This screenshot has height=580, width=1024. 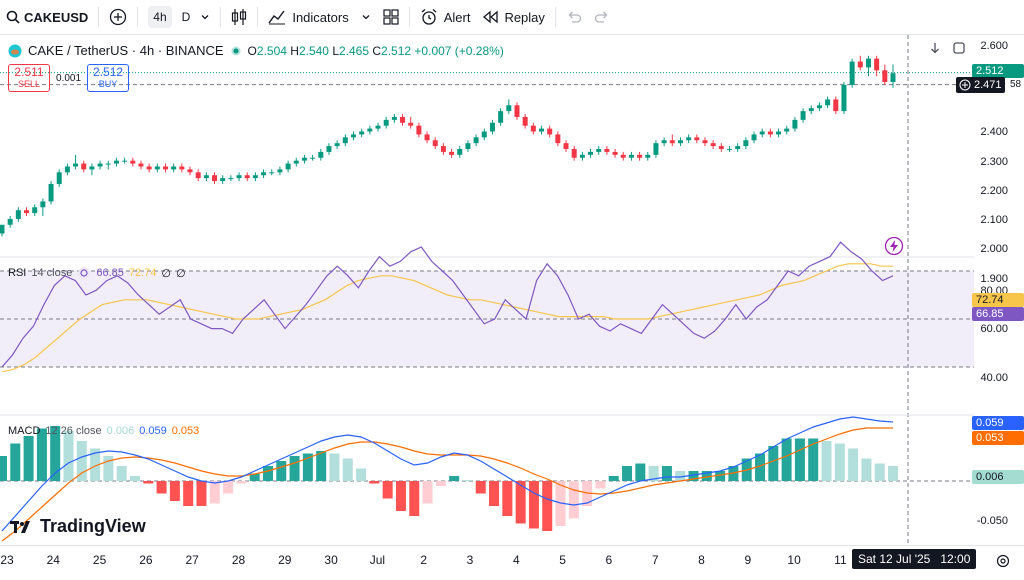 I want to click on redo-button, so click(x=602, y=17).